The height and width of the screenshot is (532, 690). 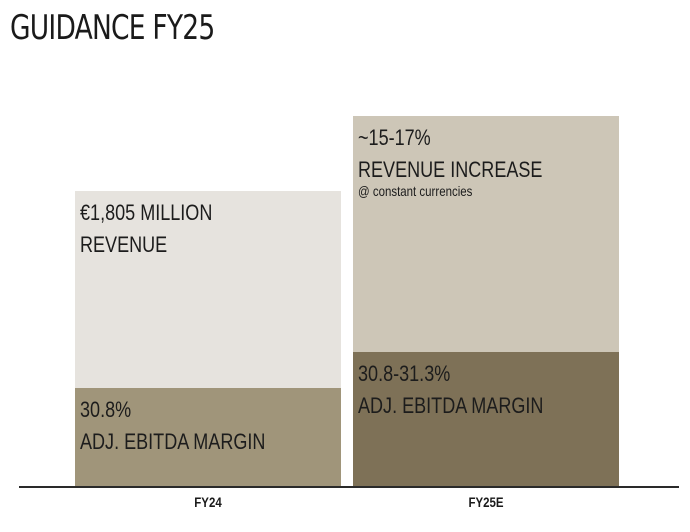 I want to click on x-tick-label: FY24, so click(x=208, y=502).